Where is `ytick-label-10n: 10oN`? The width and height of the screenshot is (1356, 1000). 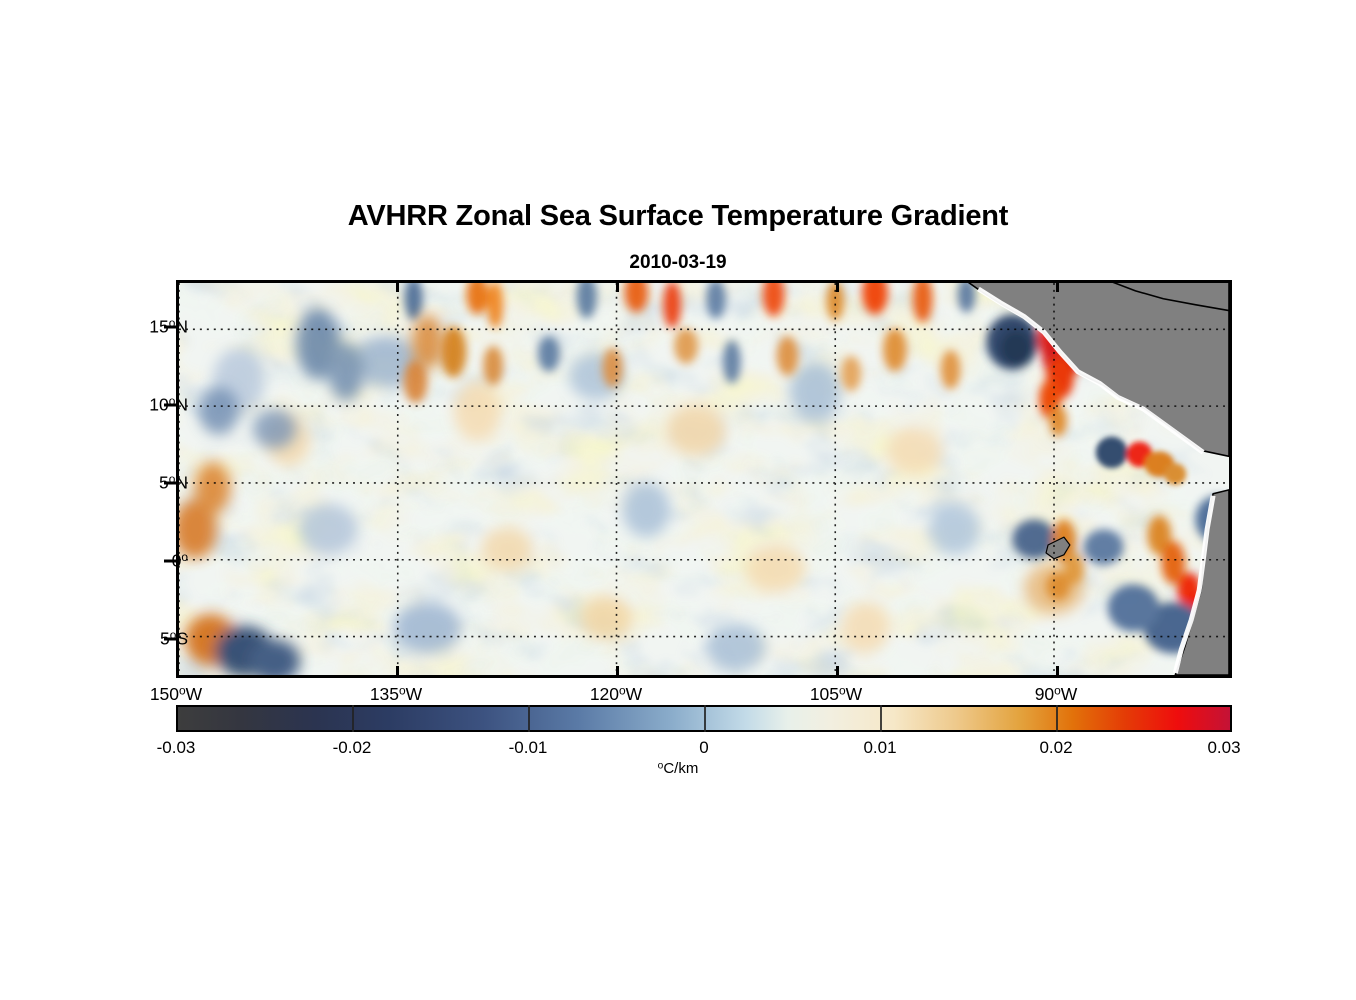 ytick-label-10n: 10oN is located at coordinates (128, 405).